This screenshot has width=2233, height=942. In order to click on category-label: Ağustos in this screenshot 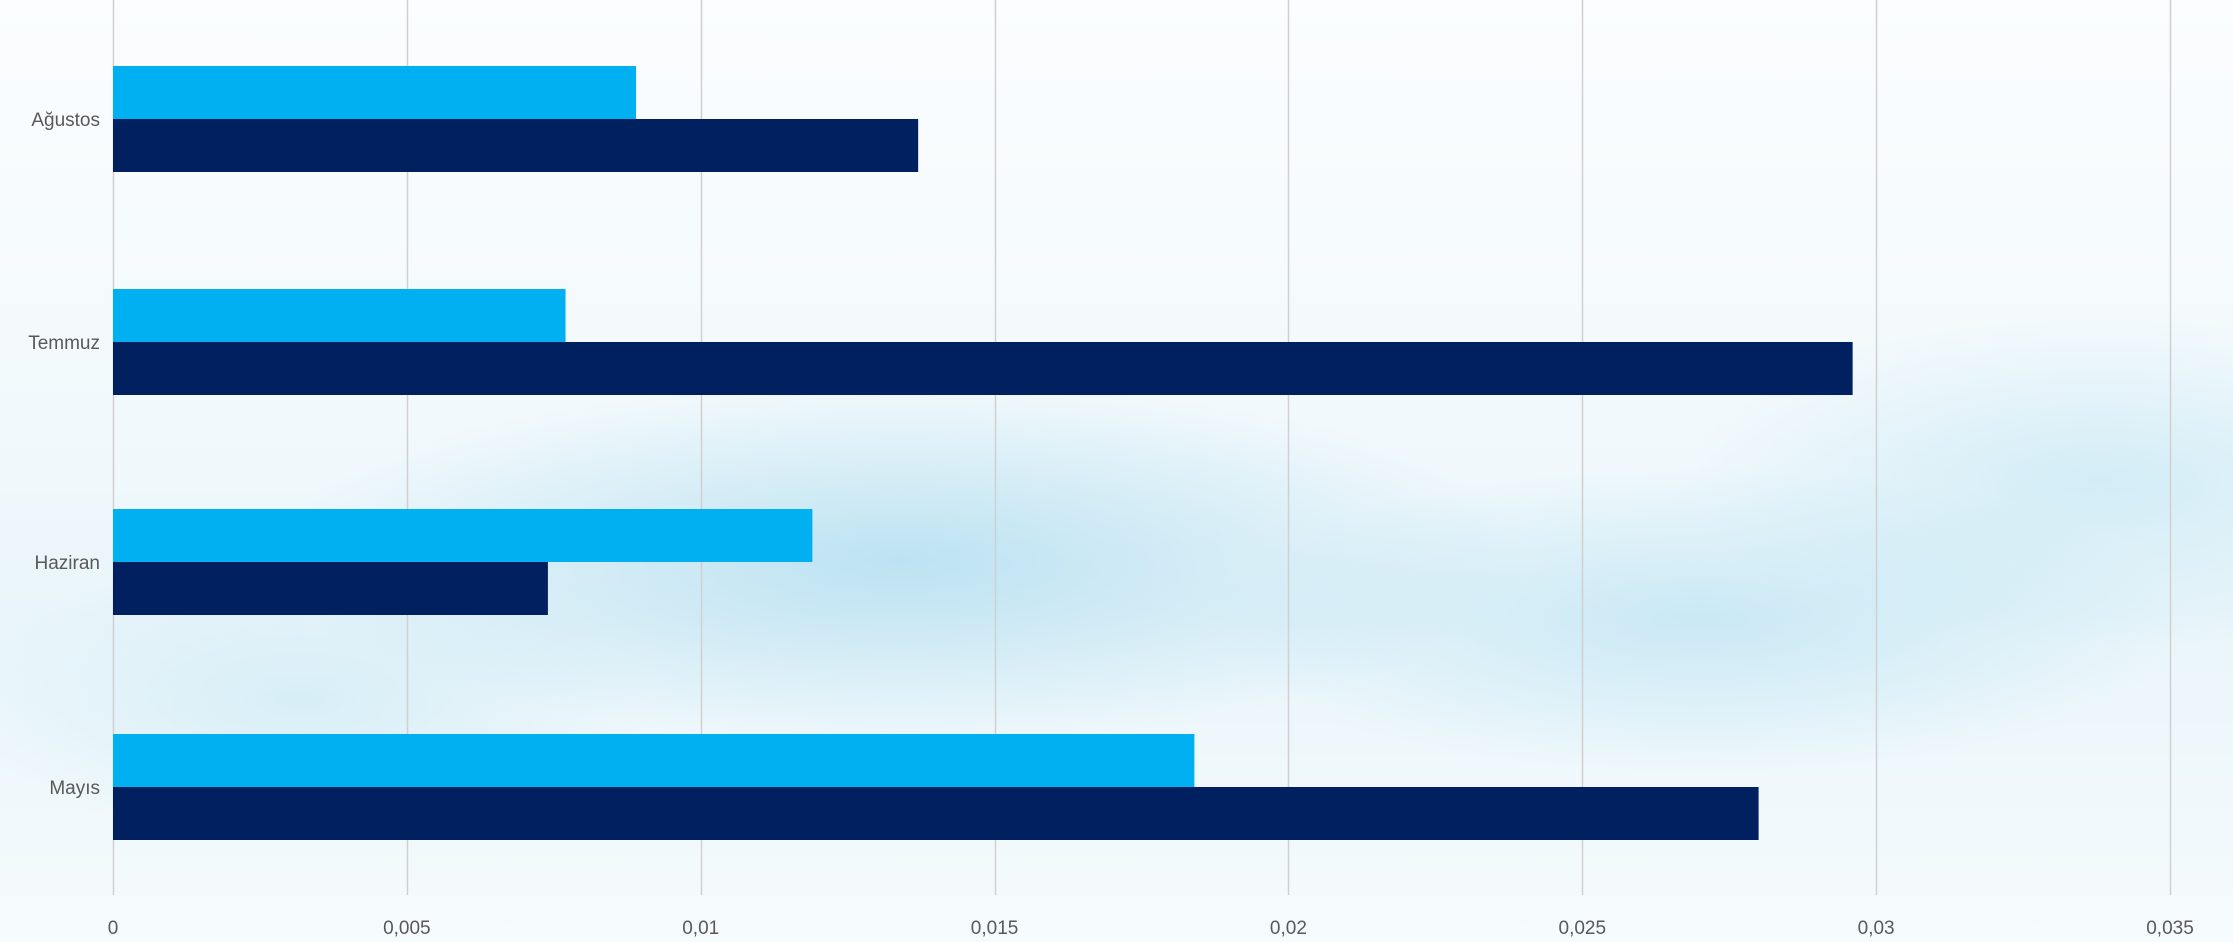, I will do `click(65, 120)`.